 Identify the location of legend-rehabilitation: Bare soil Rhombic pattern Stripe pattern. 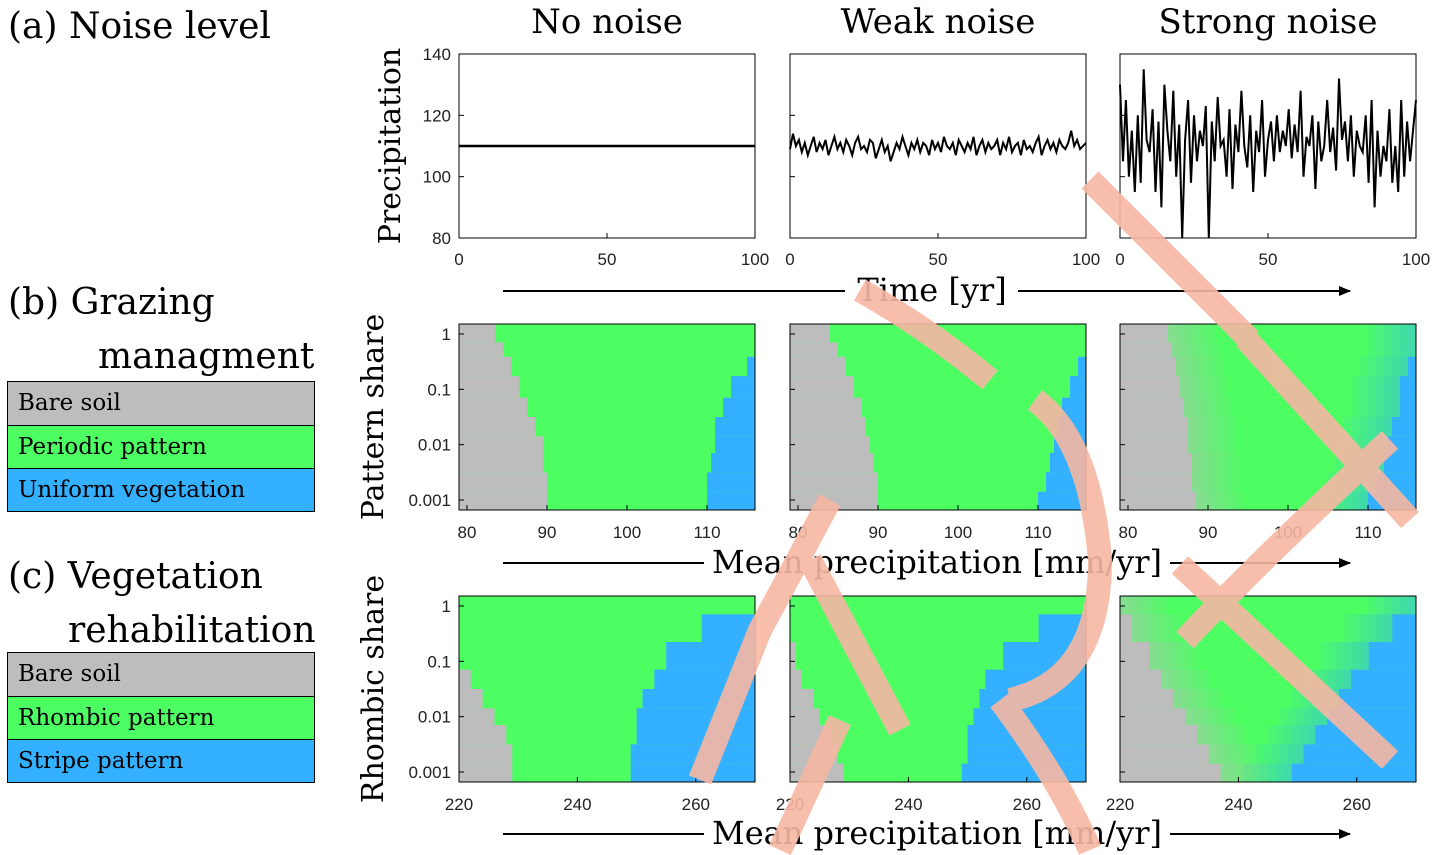
(161, 717).